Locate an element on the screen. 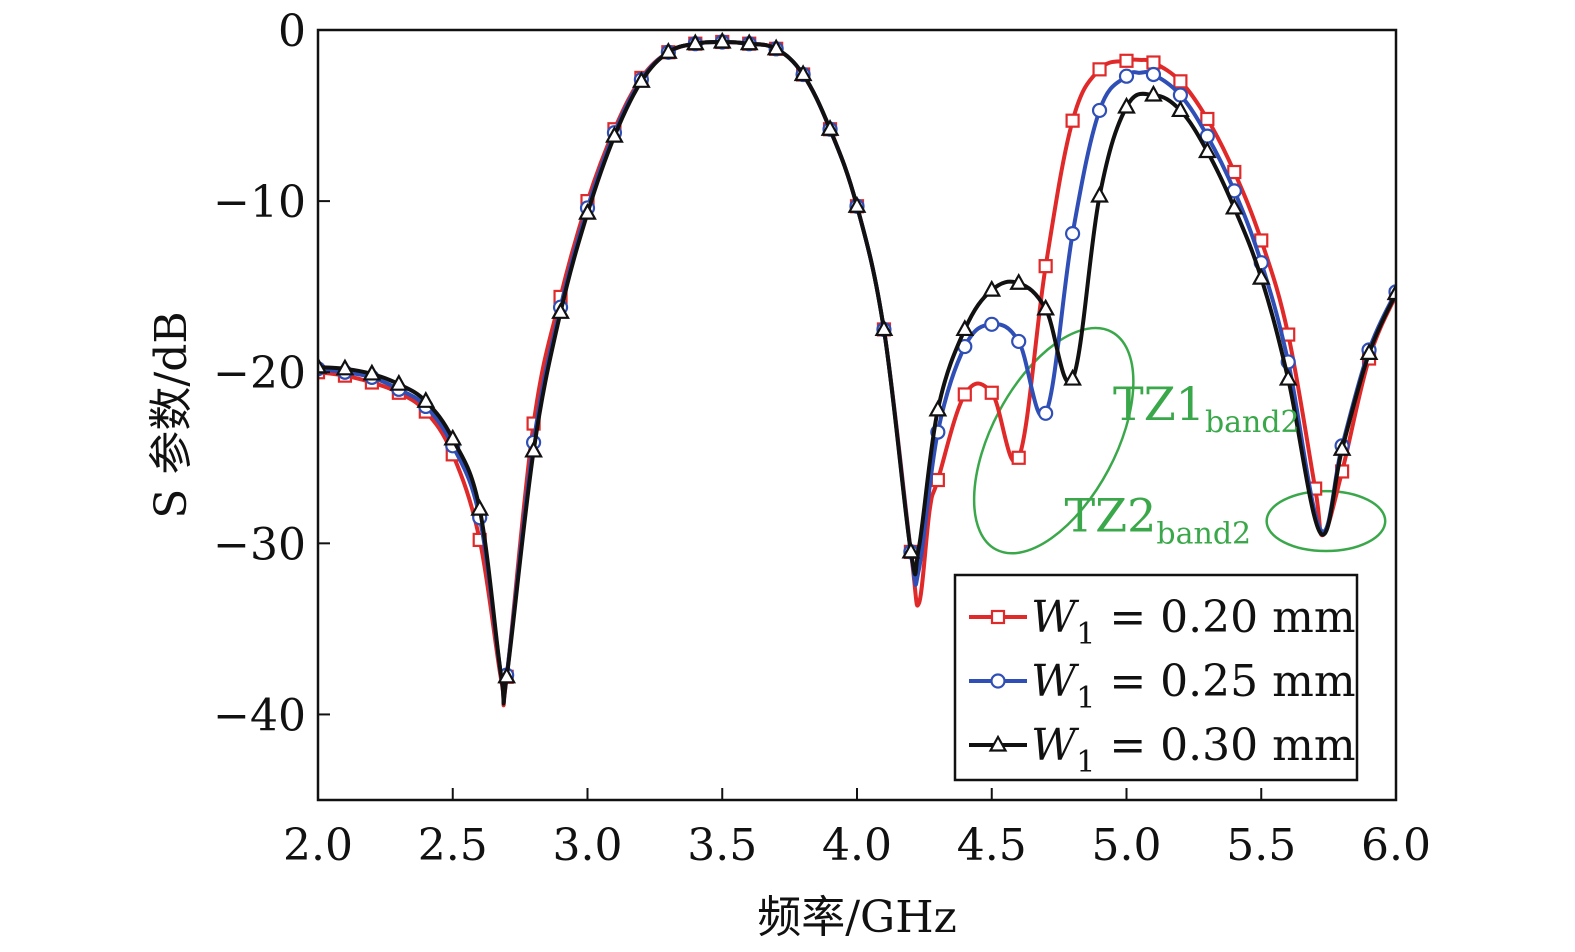 Image resolution: width=1575 pixels, height=952 pixels. x-tick-label: 4.5 is located at coordinates (992, 845).